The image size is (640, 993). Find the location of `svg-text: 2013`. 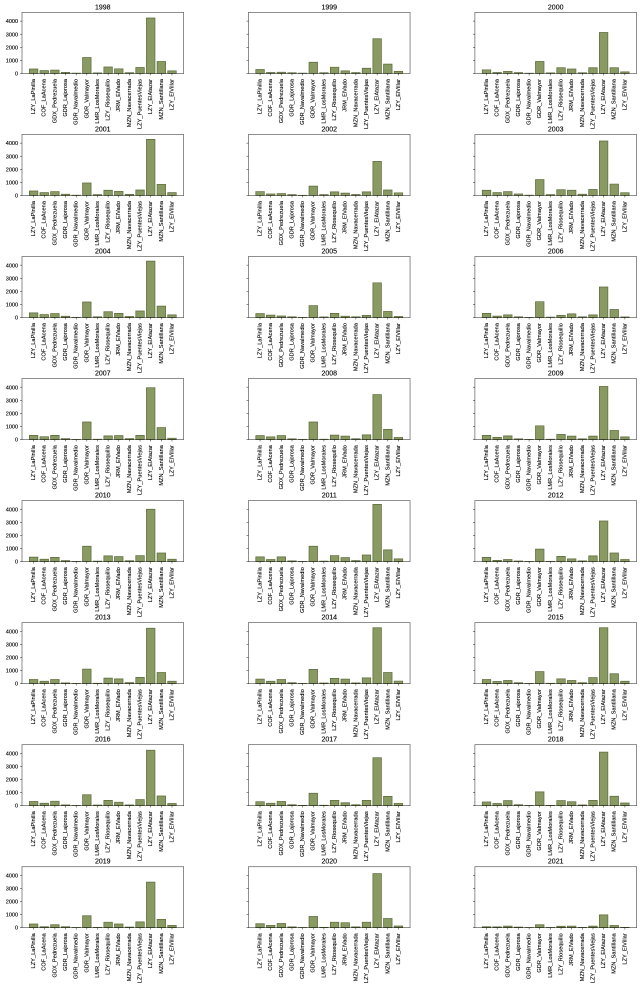

svg-text: 2013 is located at coordinates (103, 617).